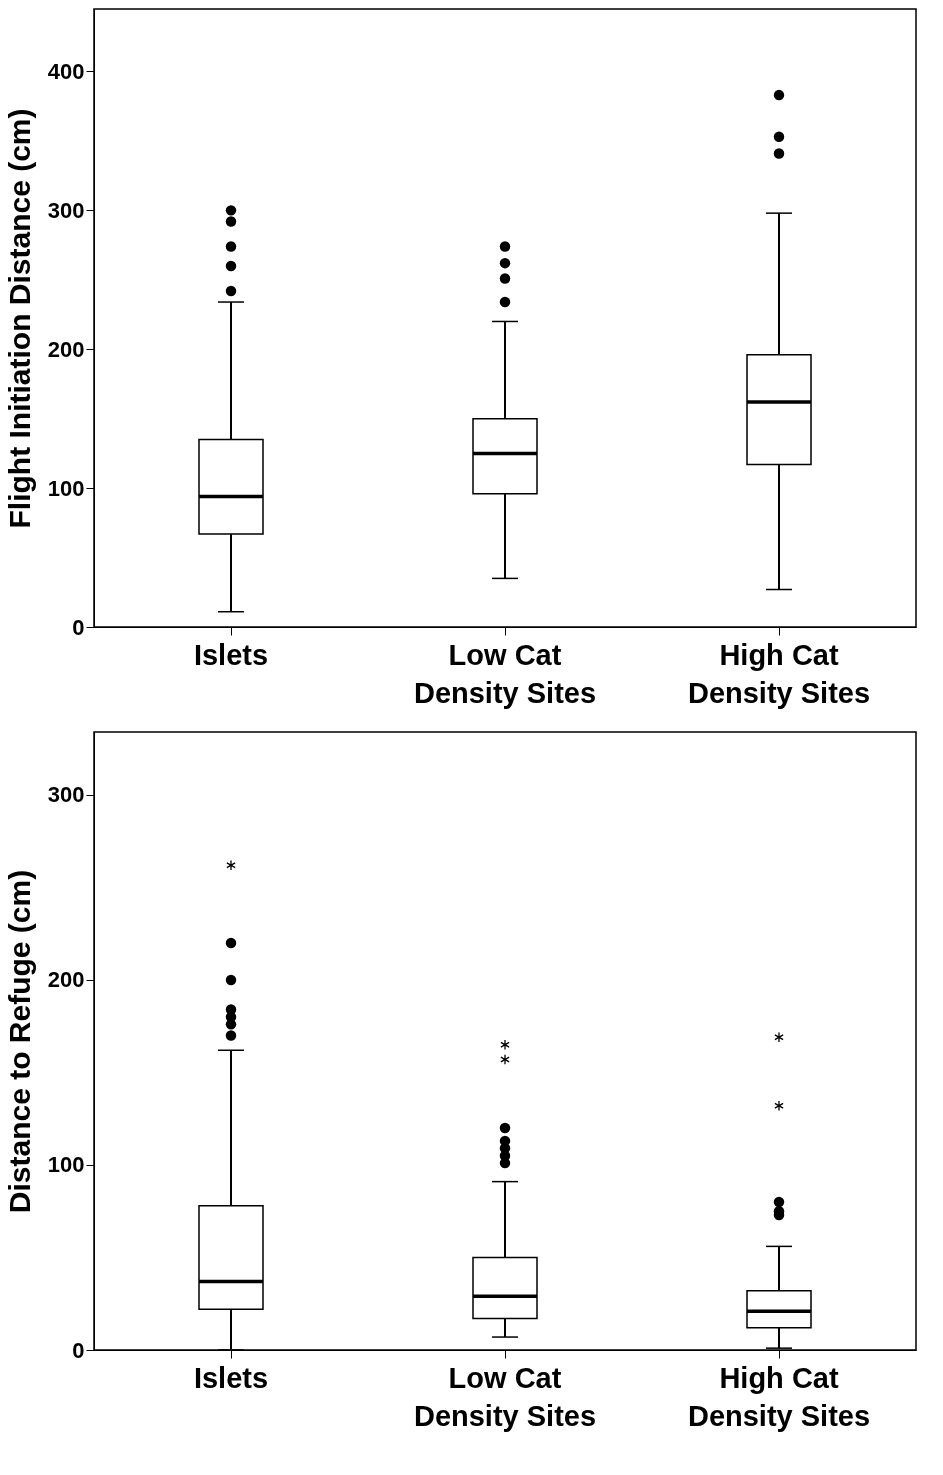 The height and width of the screenshot is (1475, 943). Describe the element at coordinates (19, 318) in the screenshot. I see `y-axis-title: Flight Initiation Distance (cm)` at that location.